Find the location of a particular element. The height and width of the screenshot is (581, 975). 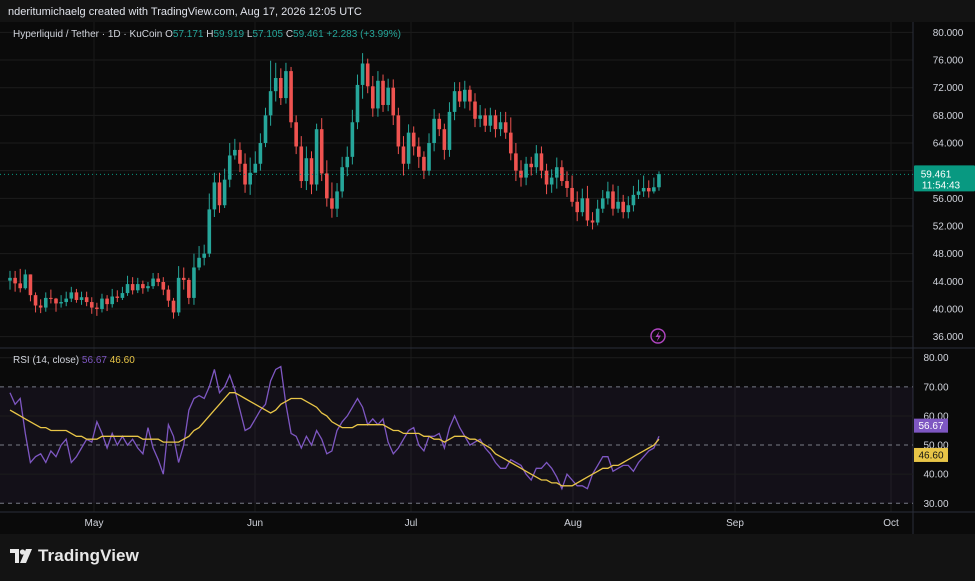

rsi-line is located at coordinates (334, 428).